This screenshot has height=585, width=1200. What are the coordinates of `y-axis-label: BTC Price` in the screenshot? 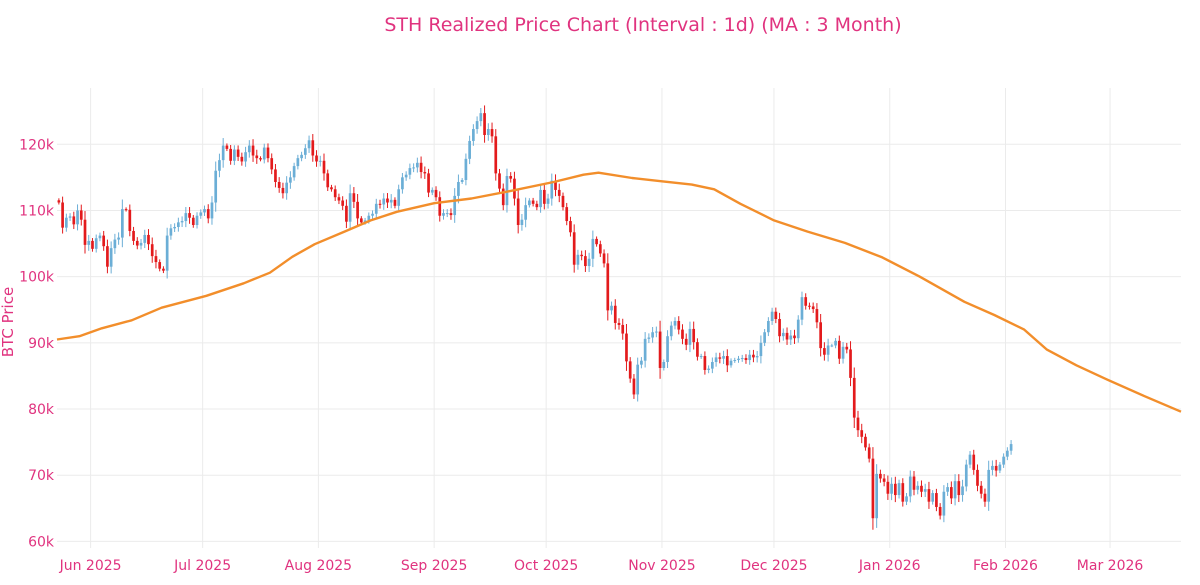 It's located at (8, 322).